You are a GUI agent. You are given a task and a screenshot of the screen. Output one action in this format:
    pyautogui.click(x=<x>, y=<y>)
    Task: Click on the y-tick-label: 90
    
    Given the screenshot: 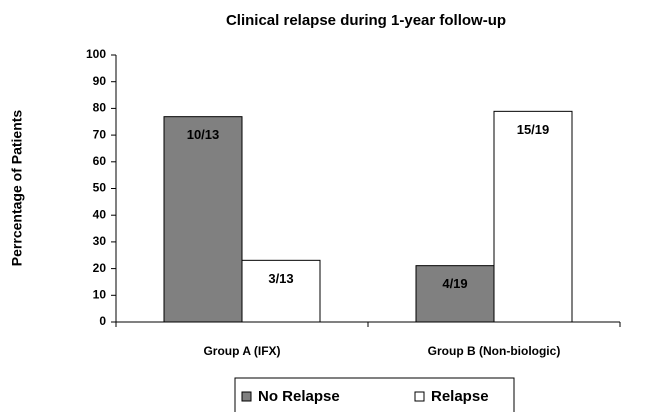 What is the action you would take?
    pyautogui.click(x=100, y=81)
    